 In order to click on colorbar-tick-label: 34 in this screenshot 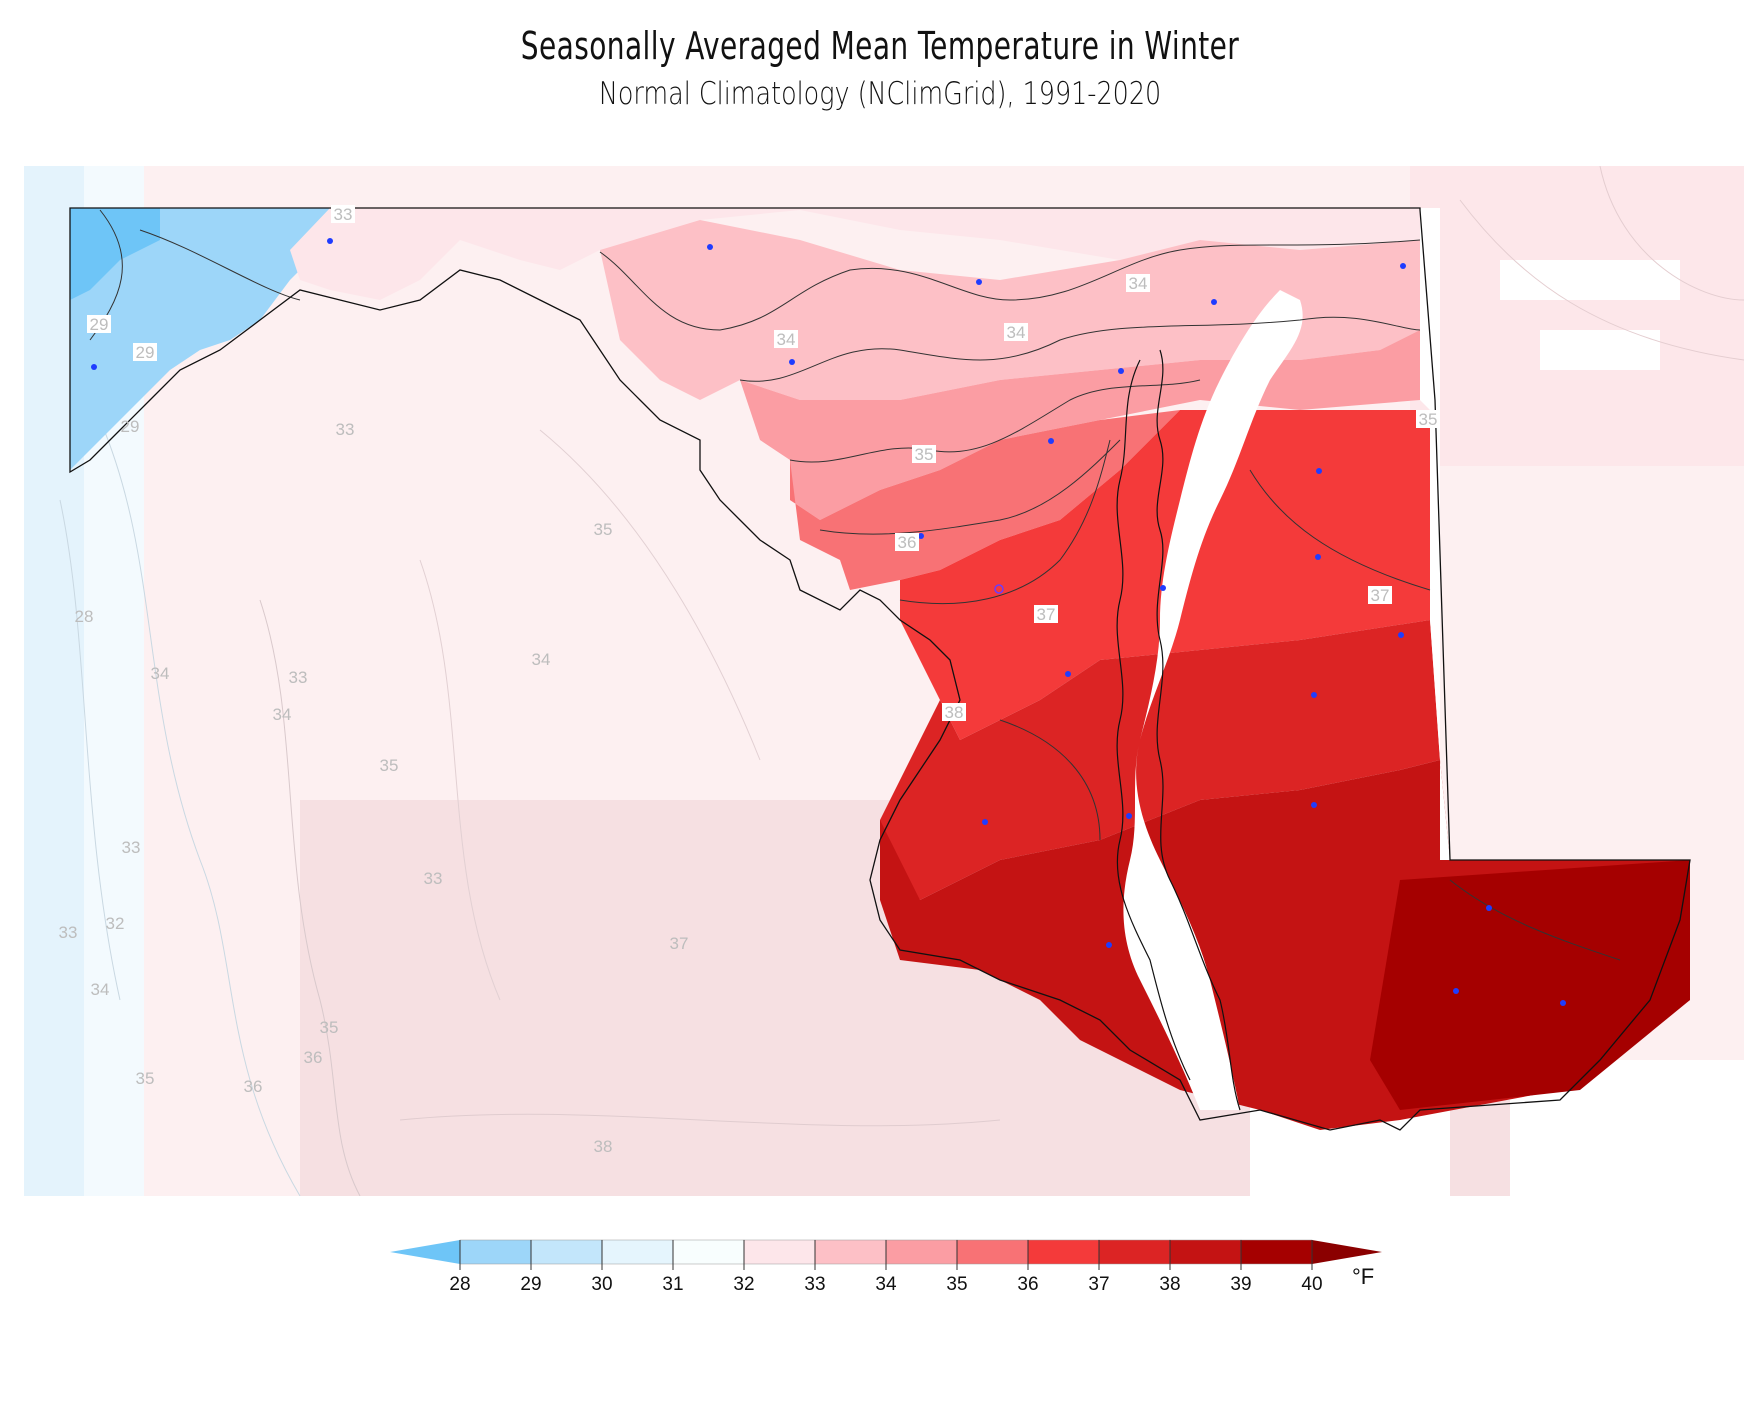, I will do `click(886, 1284)`.